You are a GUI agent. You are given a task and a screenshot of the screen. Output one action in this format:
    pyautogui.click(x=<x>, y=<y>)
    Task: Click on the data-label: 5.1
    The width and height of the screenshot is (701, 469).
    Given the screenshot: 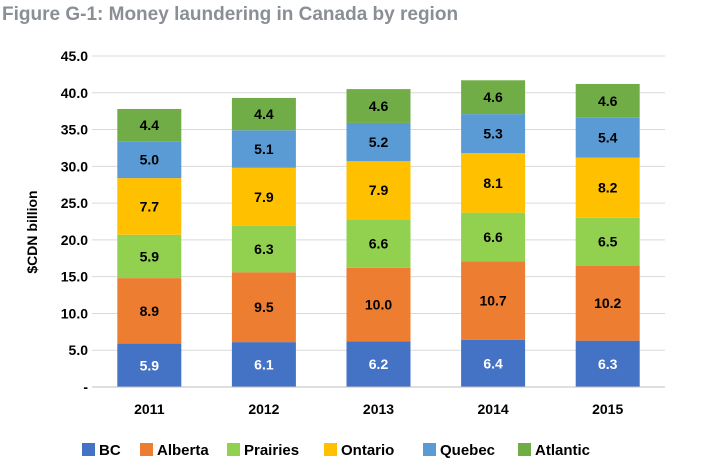 What is the action you would take?
    pyautogui.click(x=264, y=149)
    